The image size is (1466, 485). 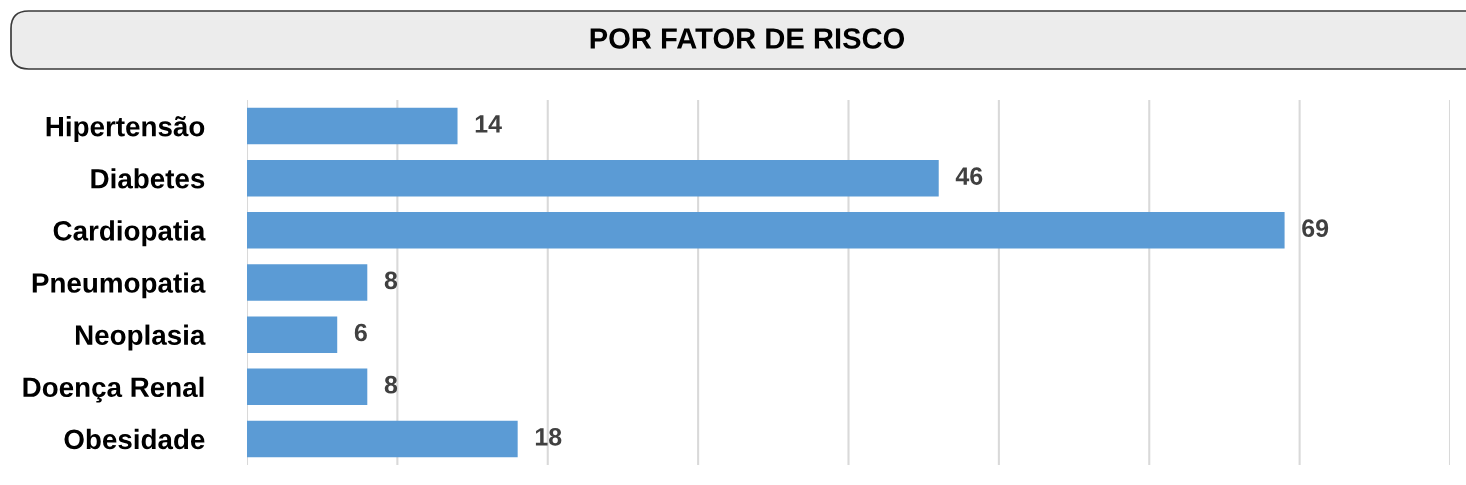 I want to click on data-label: 18, so click(x=548, y=436).